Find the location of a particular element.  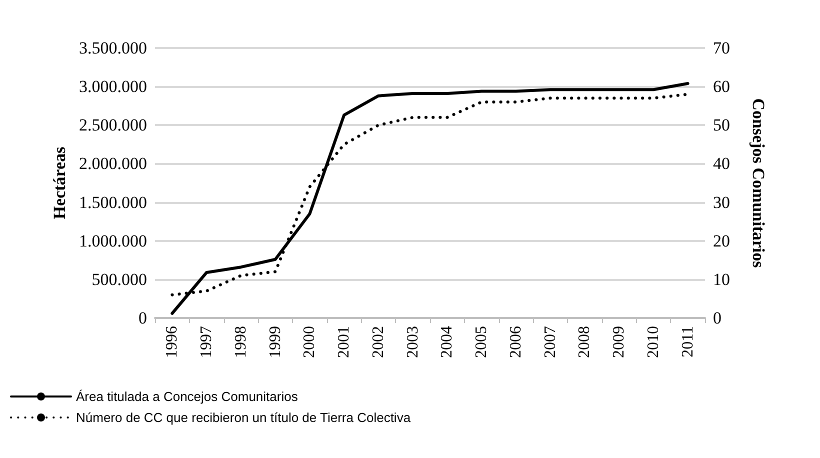

x-tick-label: 2002 is located at coordinates (378, 342).